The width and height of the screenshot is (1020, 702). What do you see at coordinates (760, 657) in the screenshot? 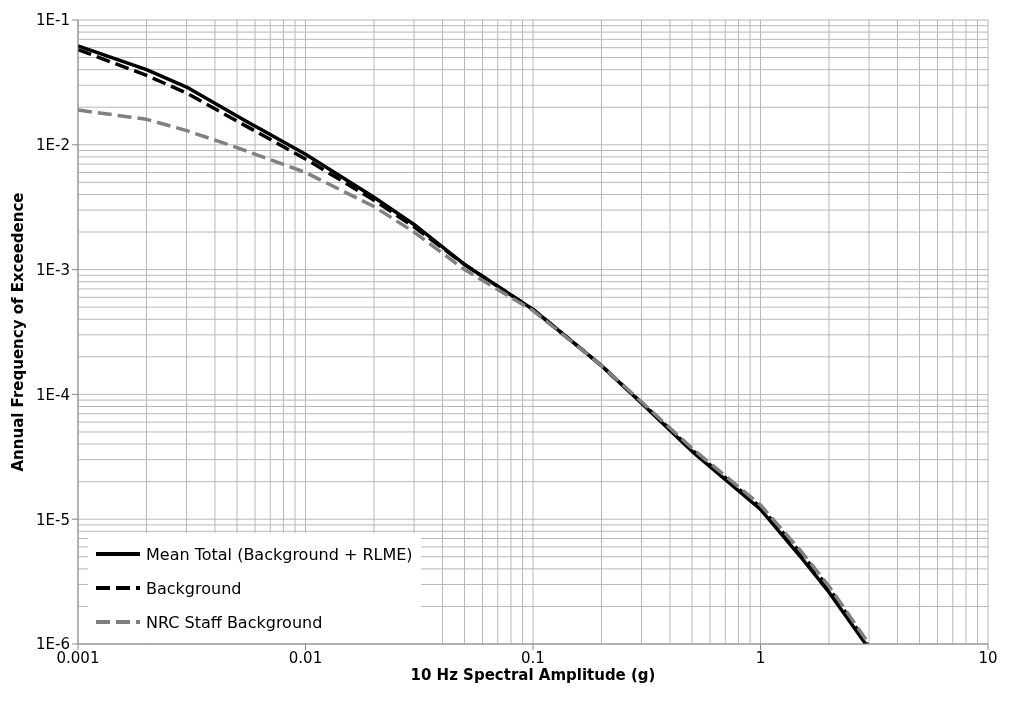
I see `x-tick-label: 1` at bounding box center [760, 657].